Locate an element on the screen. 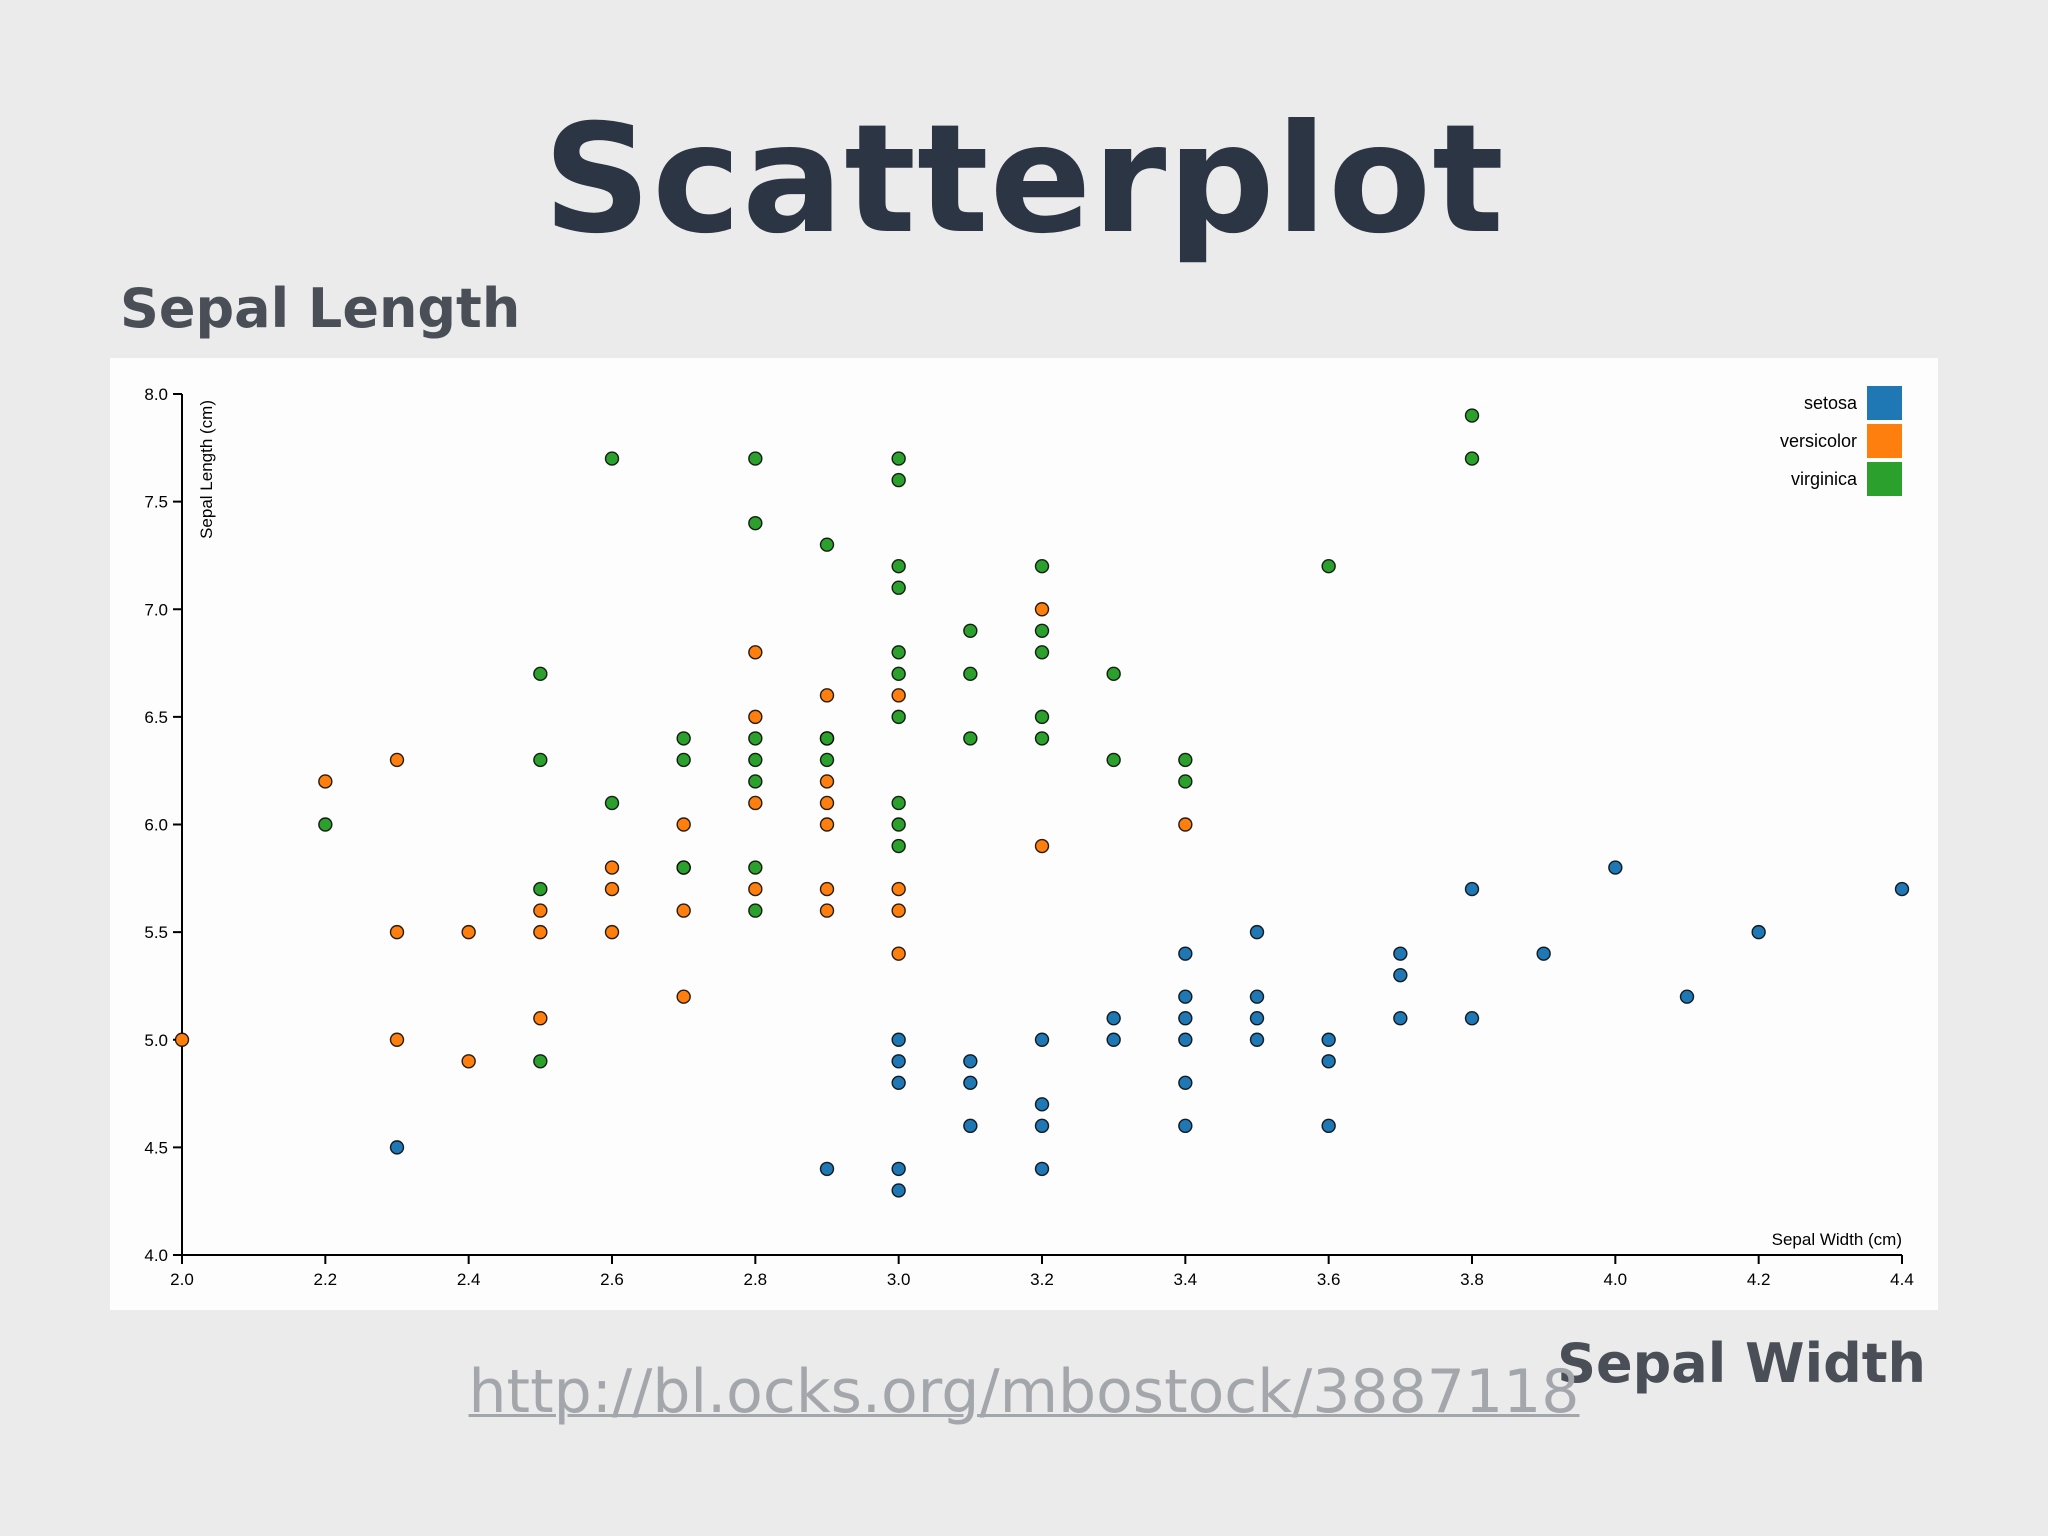 This screenshot has width=2048, height=1536. y-tick-label: 6.5 is located at coordinates (156, 717).